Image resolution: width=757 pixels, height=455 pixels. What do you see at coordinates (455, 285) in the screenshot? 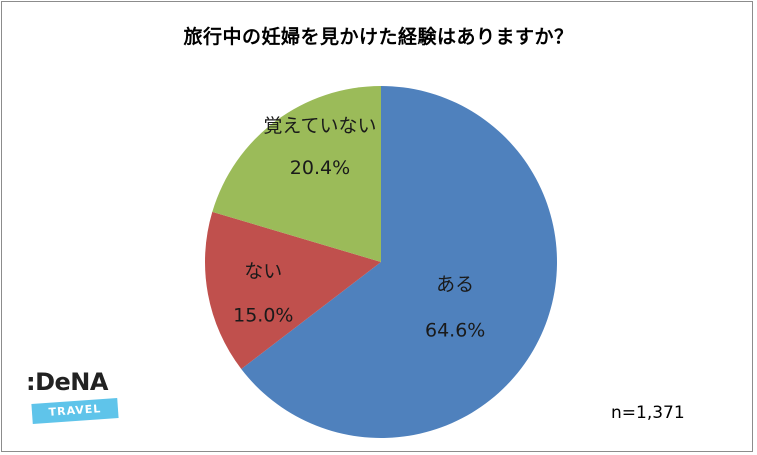
I see `slice-category-label: ある` at bounding box center [455, 285].